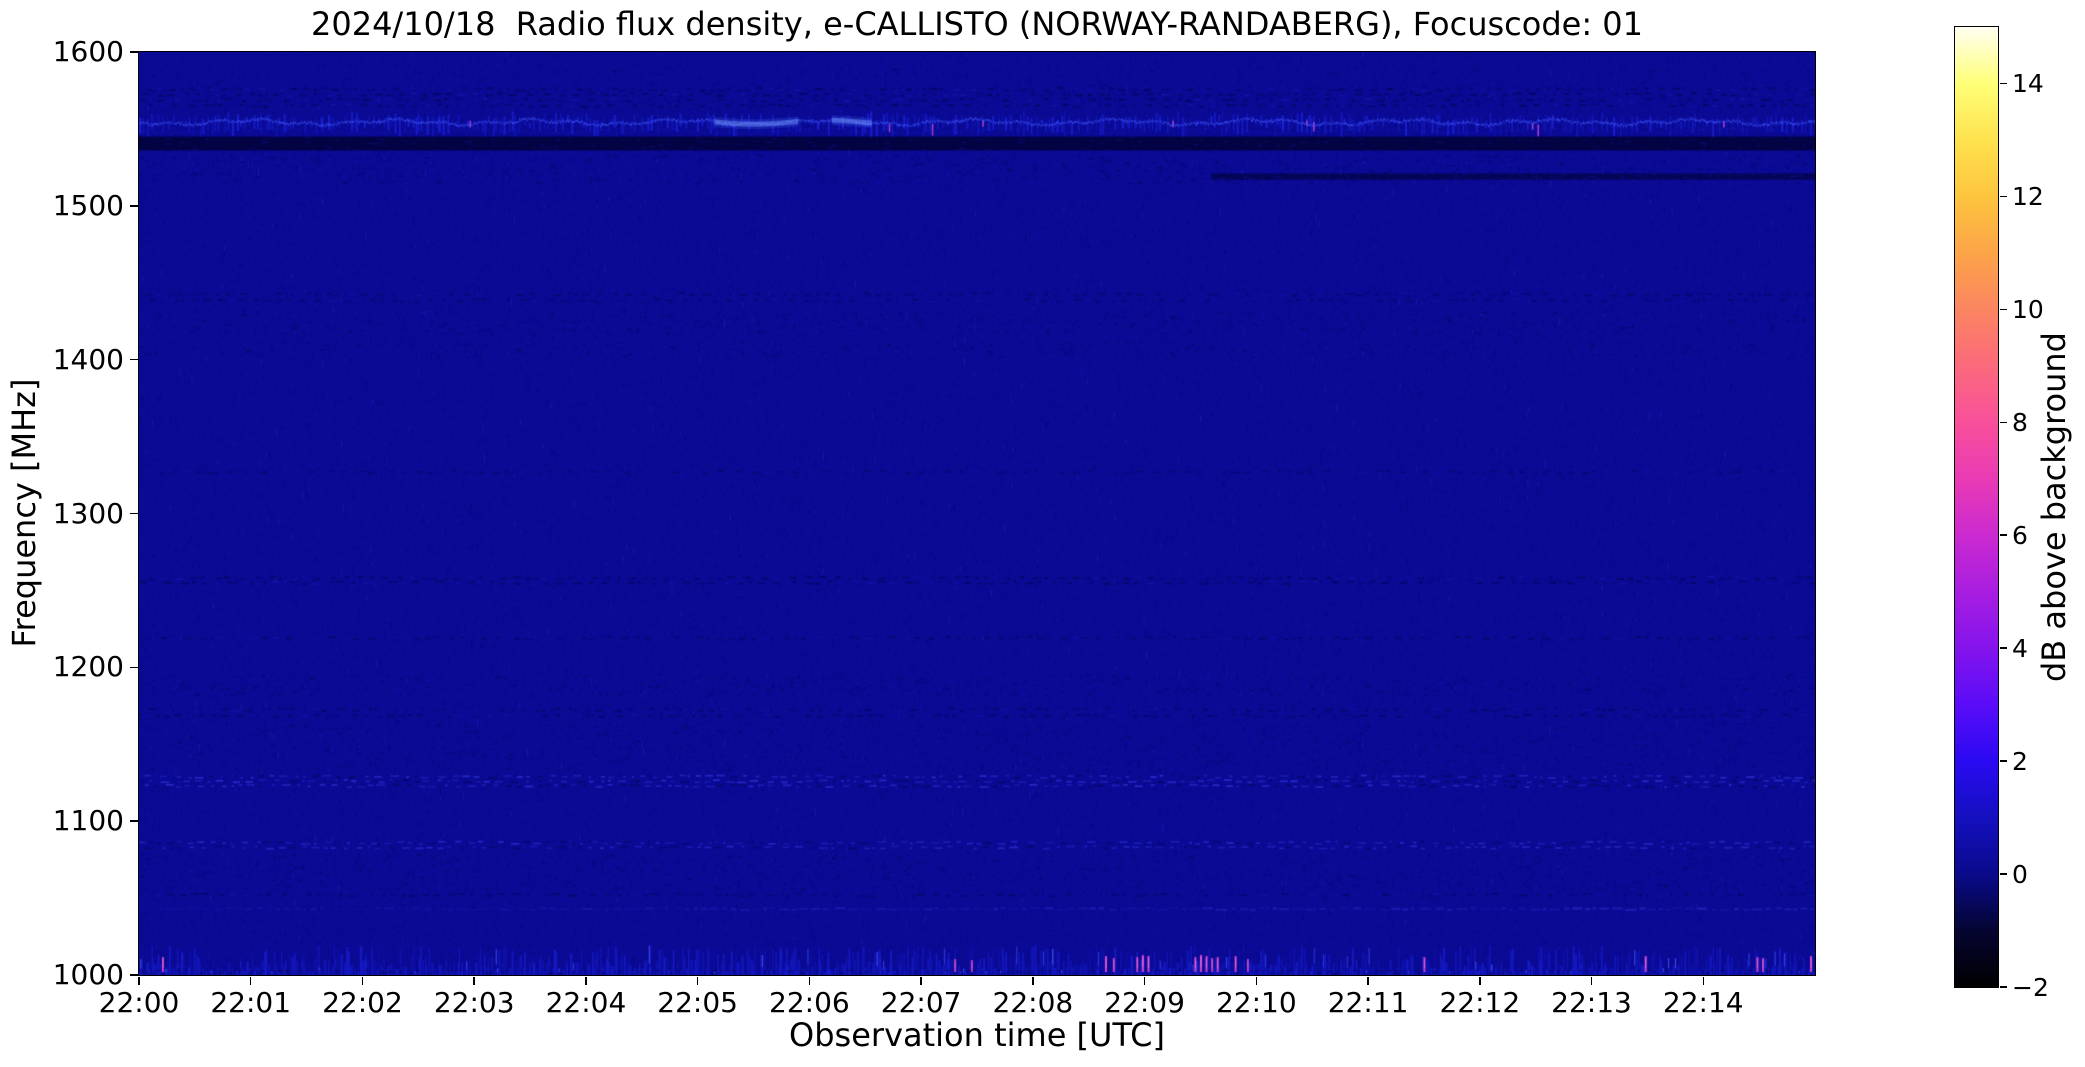  What do you see at coordinates (2028, 197) in the screenshot?
I see `colorbar-tick-label: 12` at bounding box center [2028, 197].